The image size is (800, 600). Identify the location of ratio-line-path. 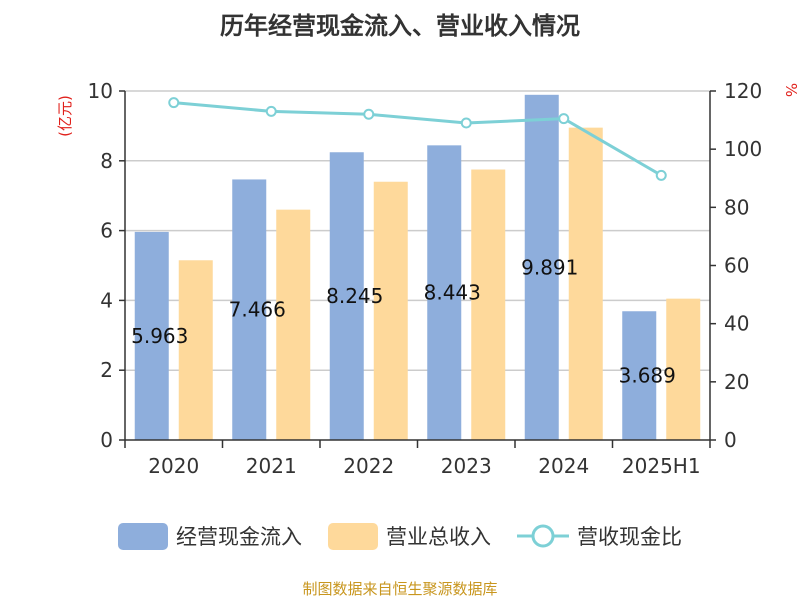
(418, 139).